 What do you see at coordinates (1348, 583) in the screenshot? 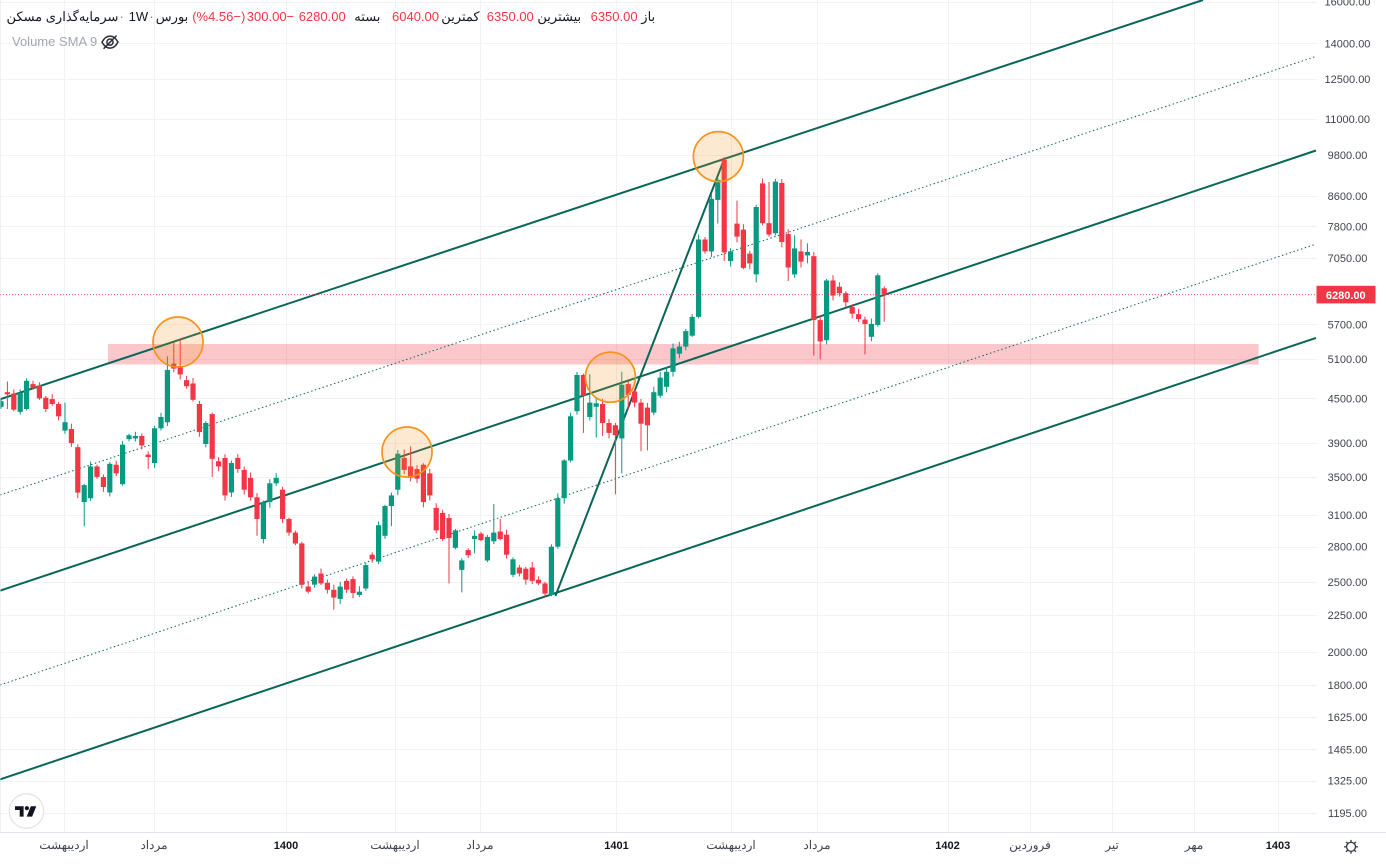
I see `svg-text: 2500.00` at bounding box center [1348, 583].